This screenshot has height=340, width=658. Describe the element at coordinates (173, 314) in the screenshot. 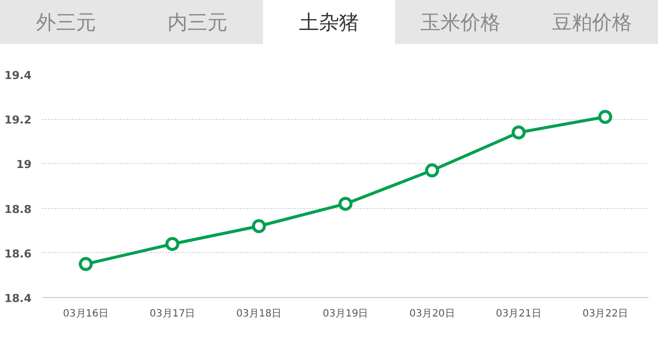

I see `x-tick-label: 03月17日` at that location.